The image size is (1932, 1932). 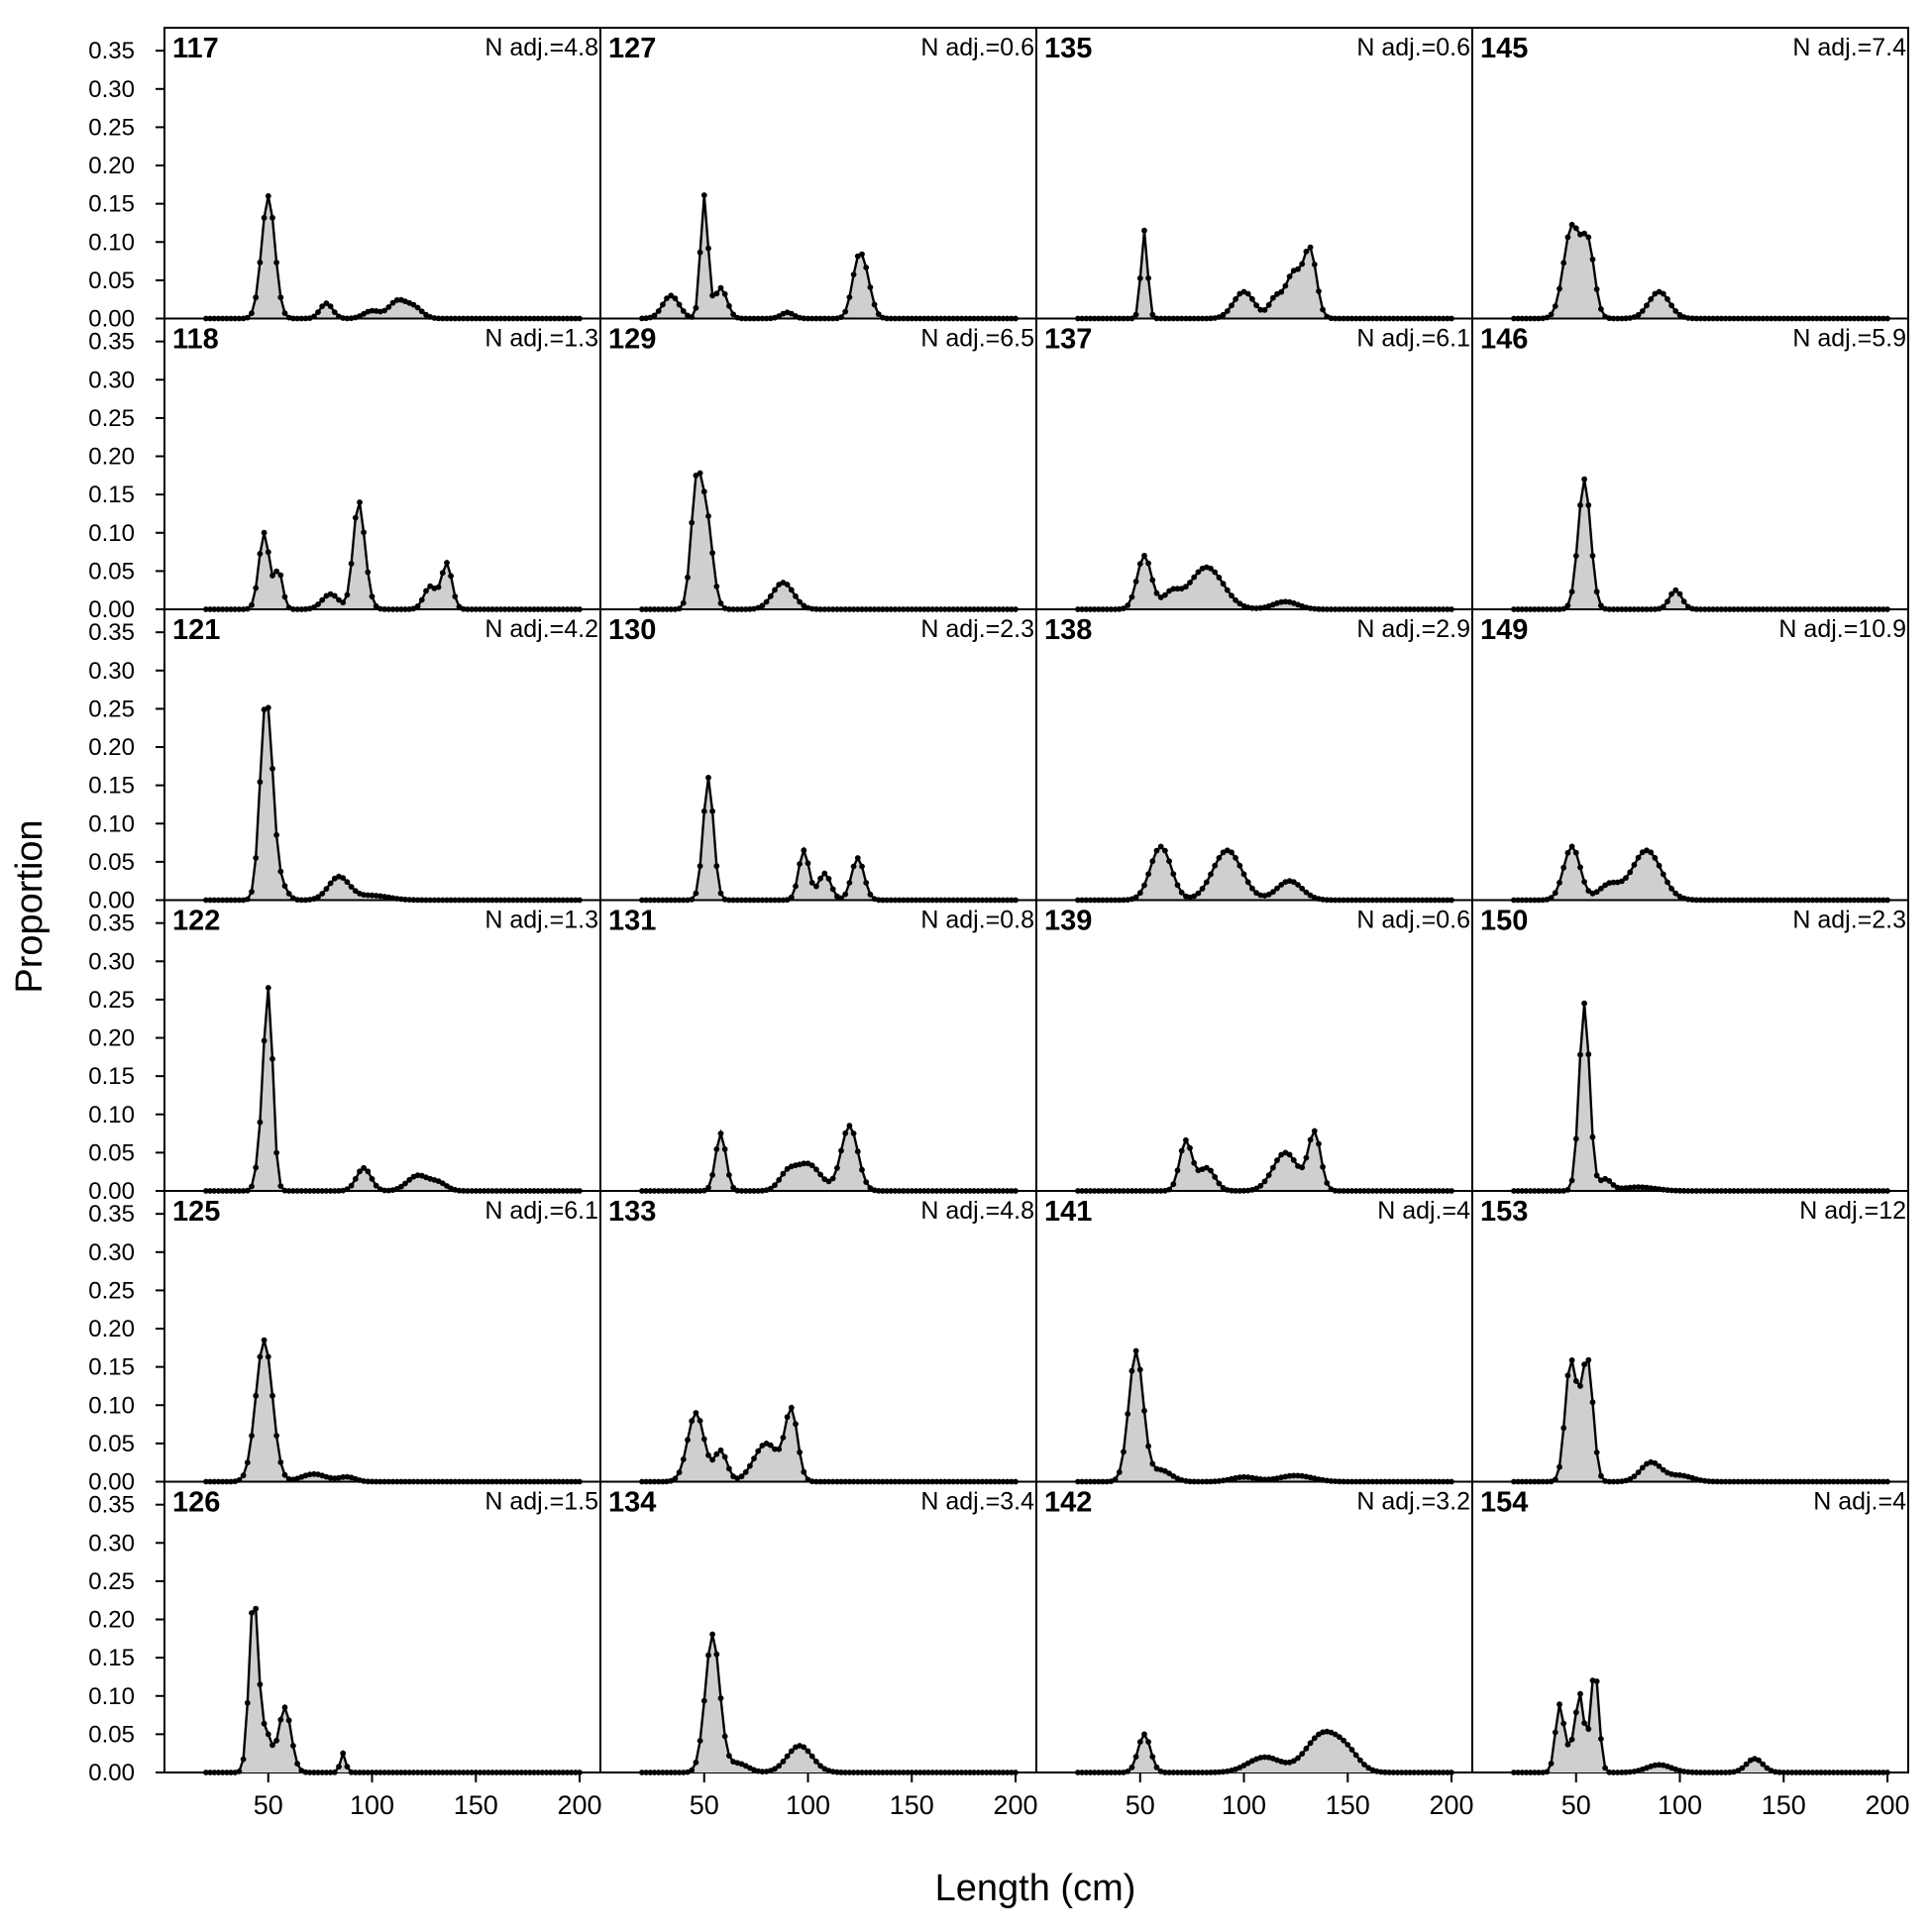 I want to click on panel-129: 129 N adj.=6.5, so click(x=818, y=465).